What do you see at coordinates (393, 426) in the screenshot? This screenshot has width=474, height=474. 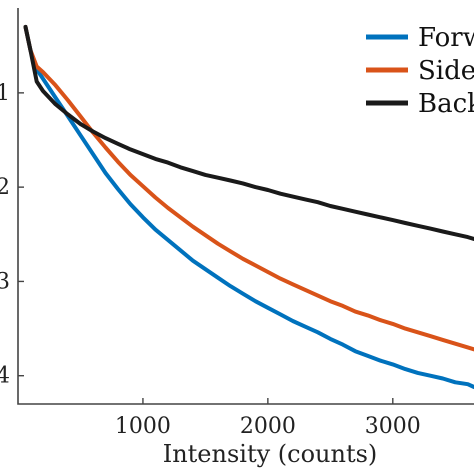 I see `x-tick-label: 3000` at bounding box center [393, 426].